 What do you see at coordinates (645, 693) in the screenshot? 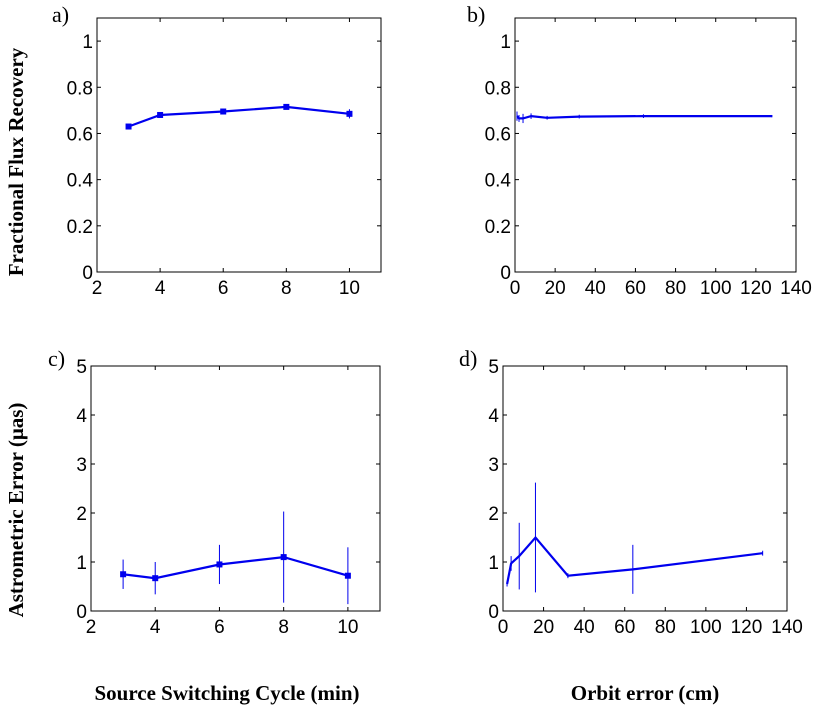
I see `xlabel-right: Orbit error (cm)` at bounding box center [645, 693].